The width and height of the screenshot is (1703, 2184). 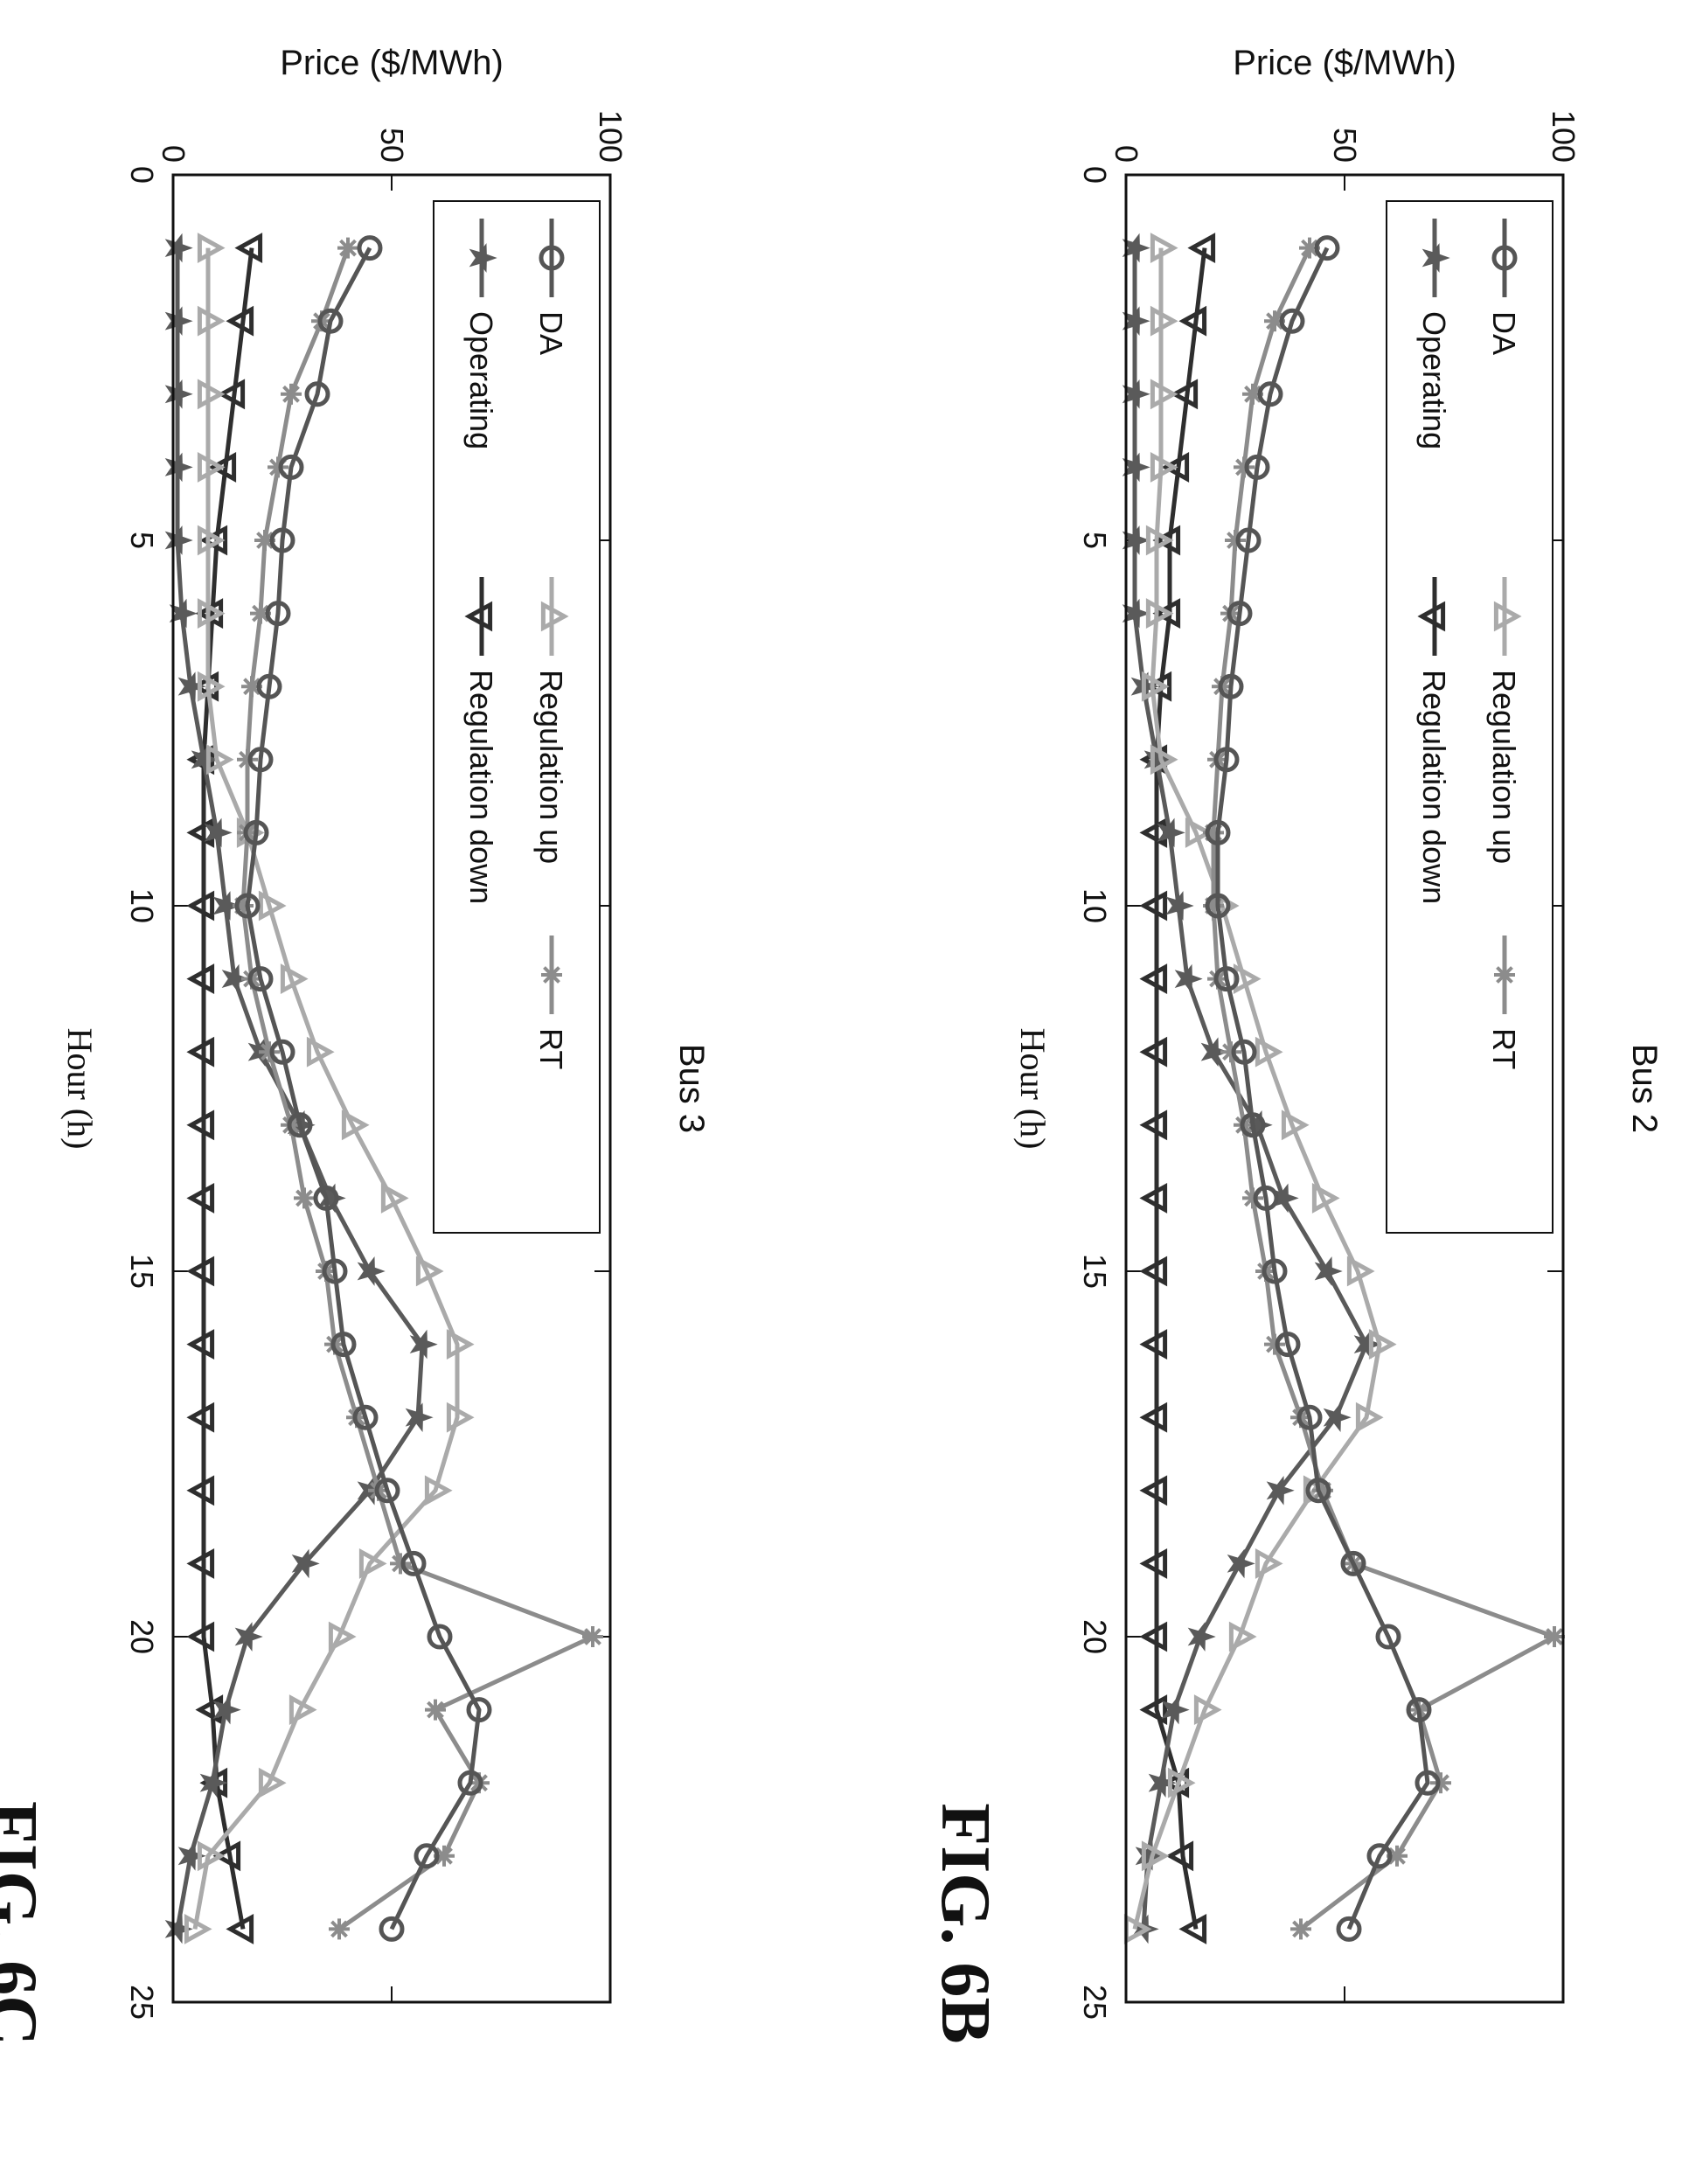 What do you see at coordinates (1257, 1088) in the screenshot?
I see `series-line-regulation-up` at bounding box center [1257, 1088].